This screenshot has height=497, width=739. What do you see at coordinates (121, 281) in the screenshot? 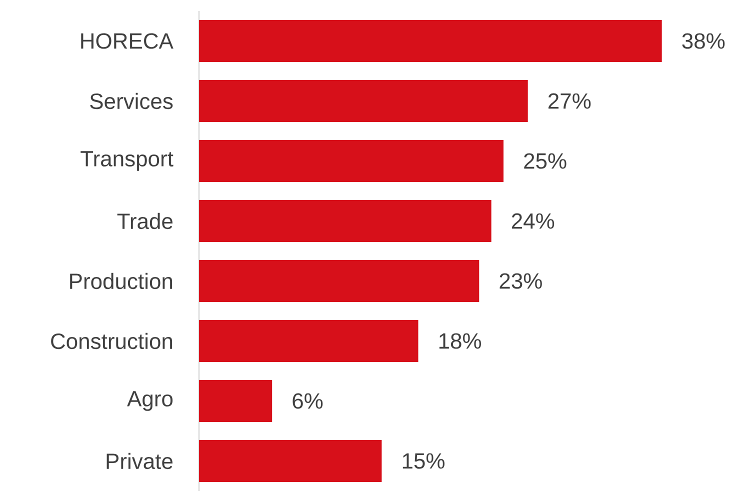
I see `y-tick-label: Production` at bounding box center [121, 281].